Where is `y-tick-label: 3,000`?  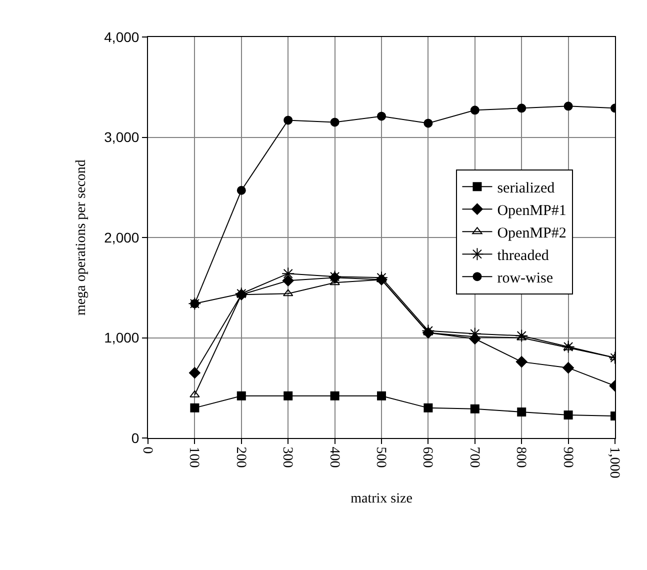 y-tick-label: 3,000 is located at coordinates (122, 137).